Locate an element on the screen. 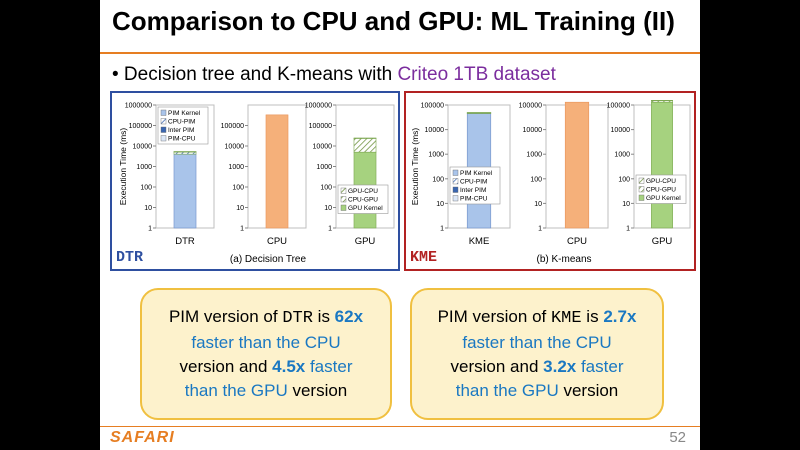 The height and width of the screenshot is (450, 800). callout-text: version is located at coordinates (317, 390).